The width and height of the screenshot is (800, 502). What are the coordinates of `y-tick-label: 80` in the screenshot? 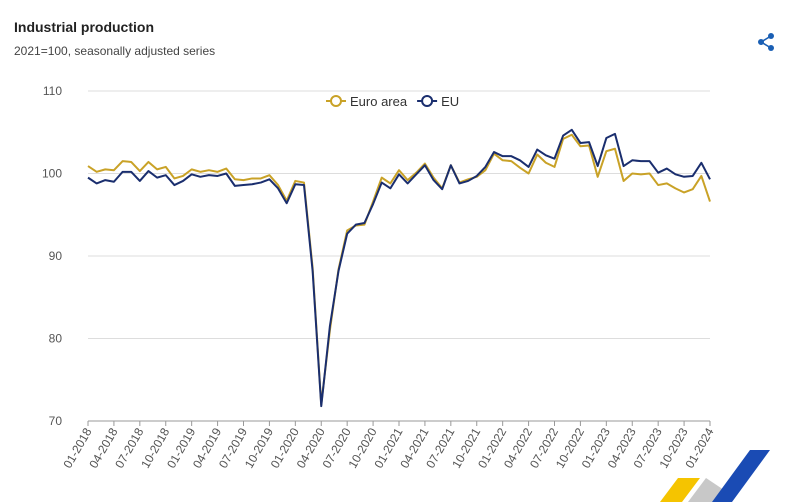 It's located at (56, 339).